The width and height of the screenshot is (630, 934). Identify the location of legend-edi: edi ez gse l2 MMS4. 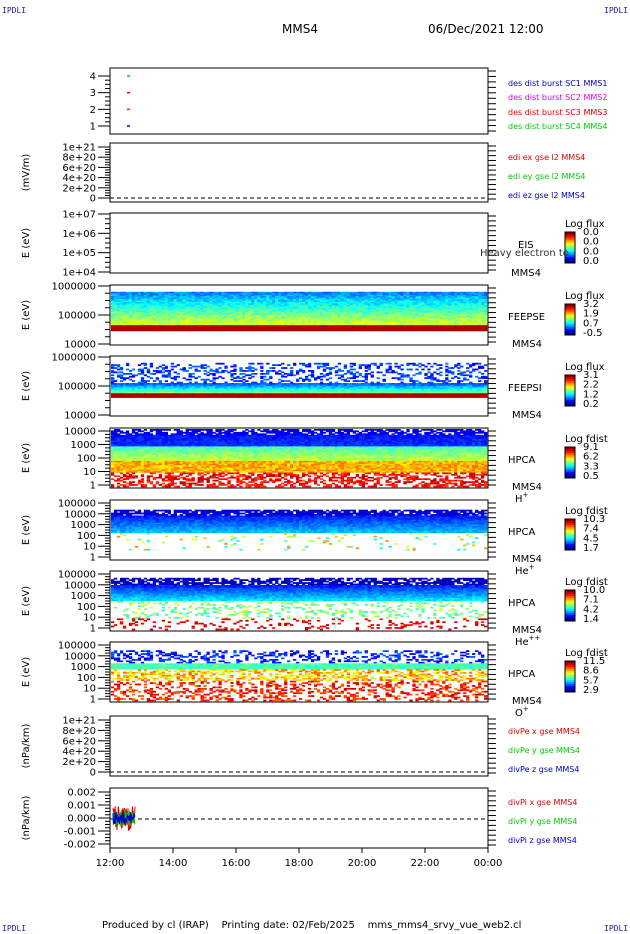
(546, 195).